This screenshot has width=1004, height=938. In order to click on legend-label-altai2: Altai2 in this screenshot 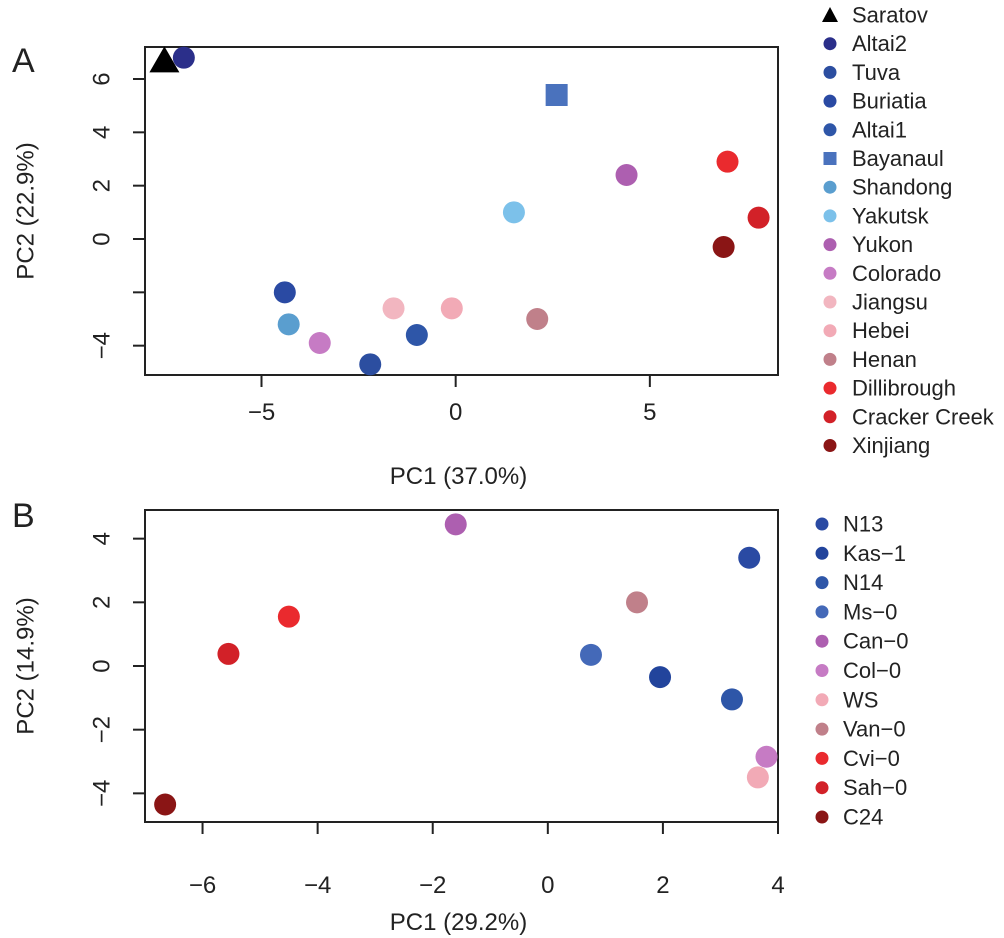, I will do `click(879, 43)`.